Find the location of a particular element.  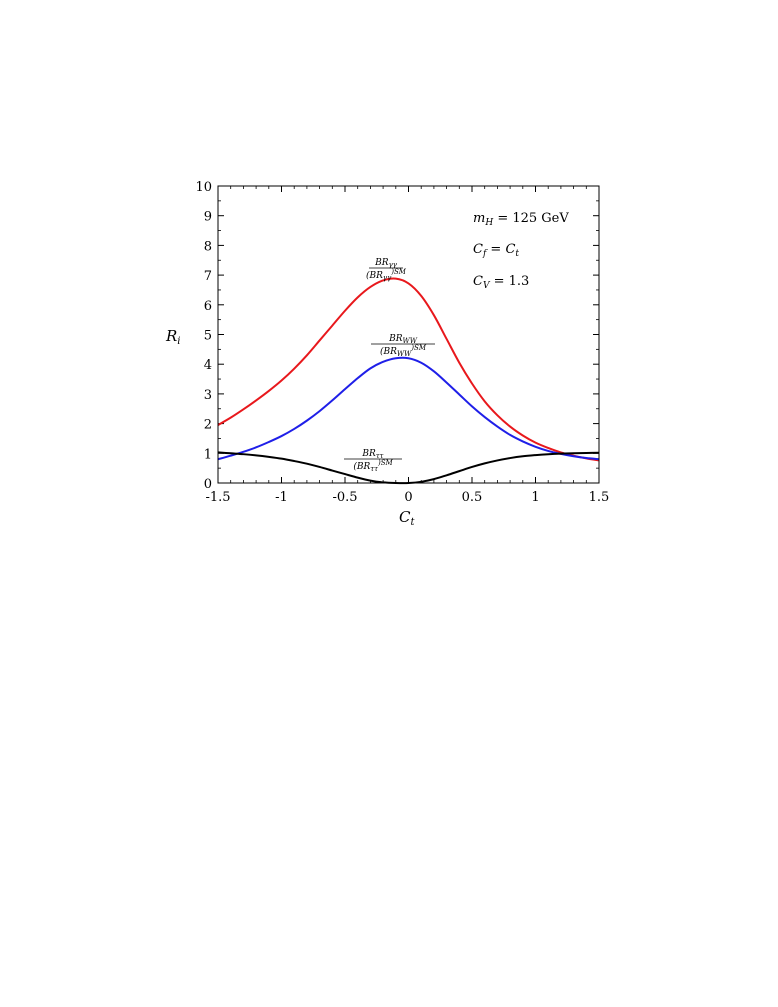

y-tick-label: 6 is located at coordinates (208, 306).